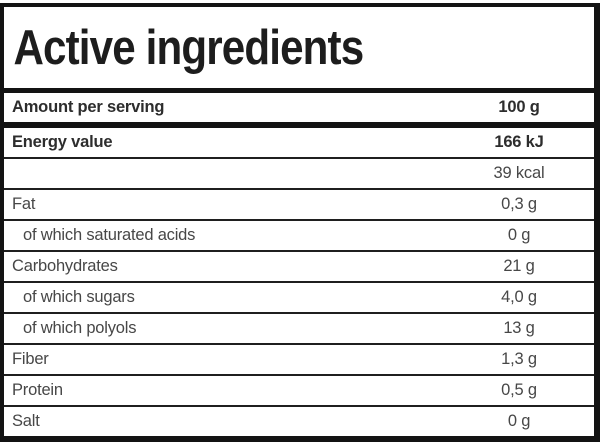 This screenshot has height=444, width=603. Describe the element at coordinates (519, 297) in the screenshot. I see `row-value: 4,0 g` at that location.